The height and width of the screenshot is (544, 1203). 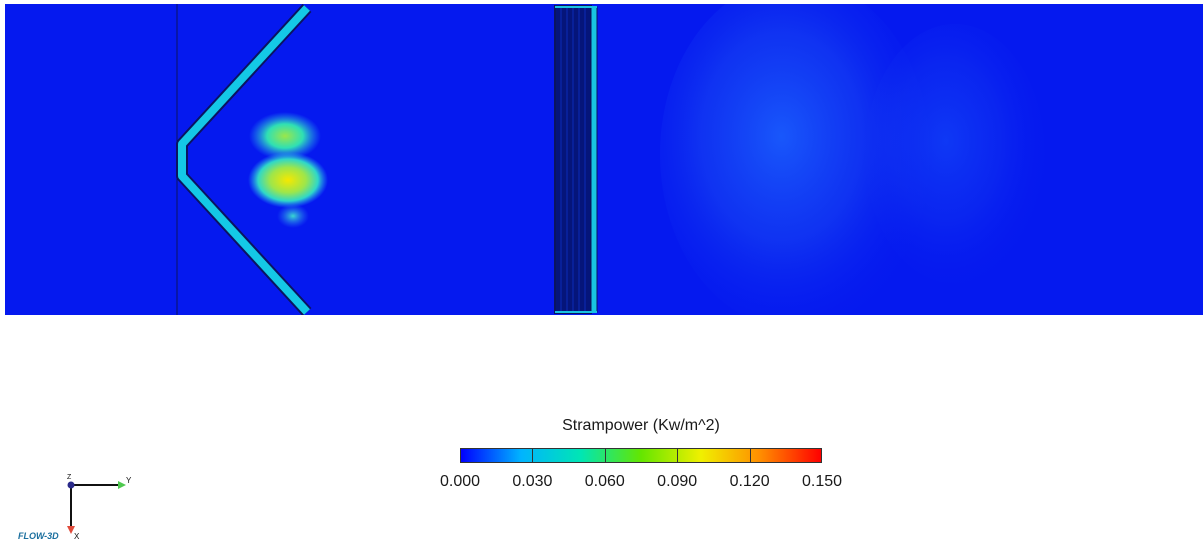 What do you see at coordinates (795, 159) in the screenshot?
I see `downstream-plume` at bounding box center [795, 159].